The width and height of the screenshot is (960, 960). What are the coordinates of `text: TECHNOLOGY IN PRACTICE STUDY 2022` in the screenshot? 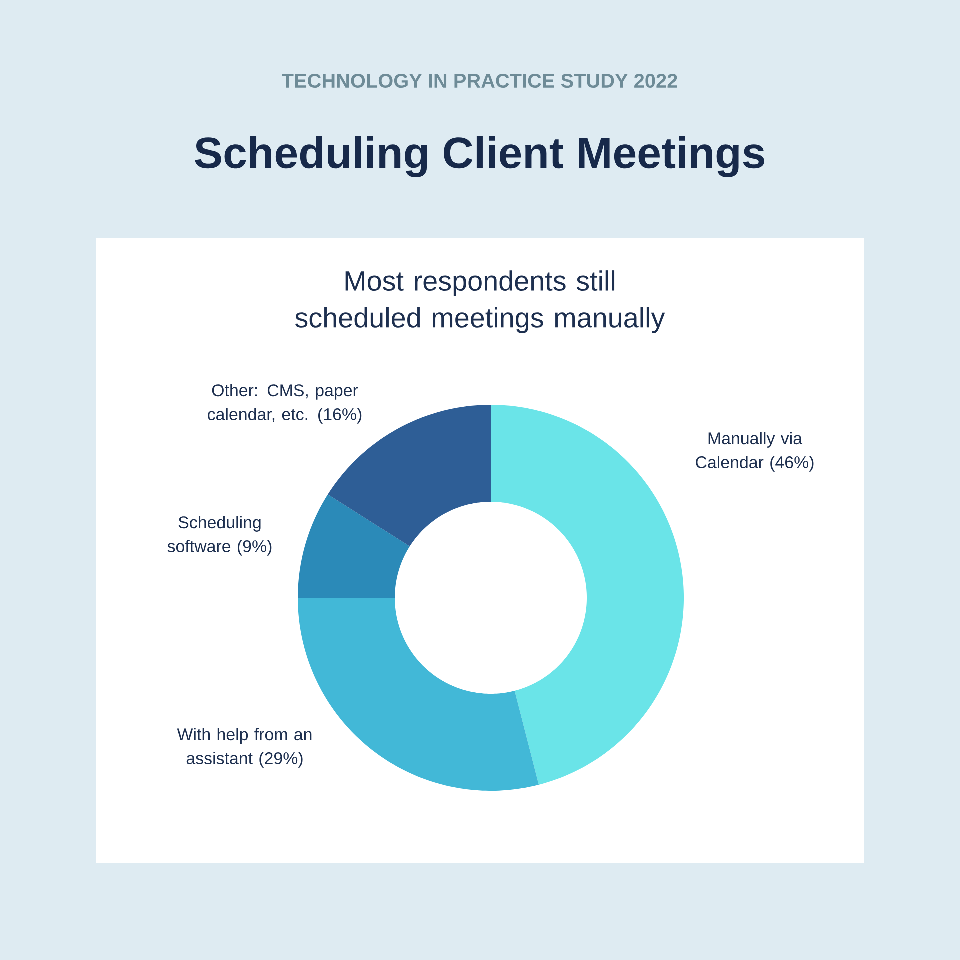 It's located at (480, 81).